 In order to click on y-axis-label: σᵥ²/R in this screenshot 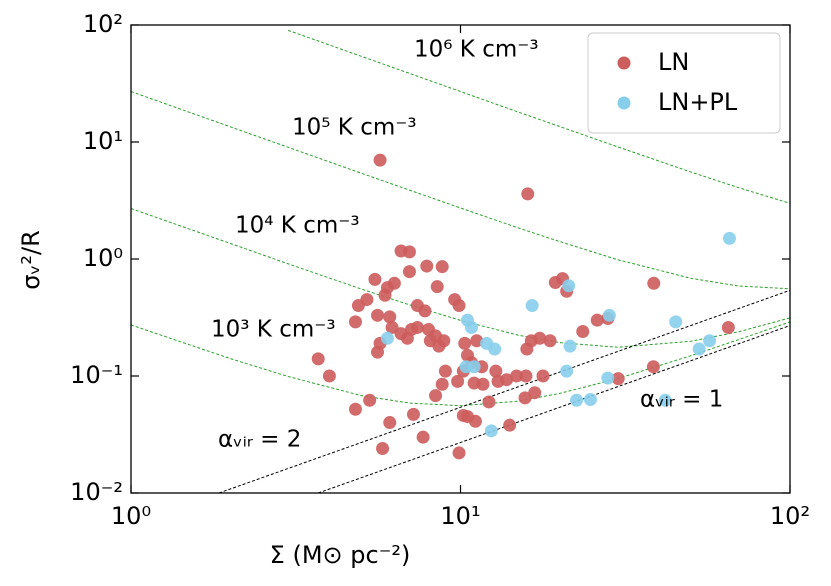, I will do `click(31, 260)`.